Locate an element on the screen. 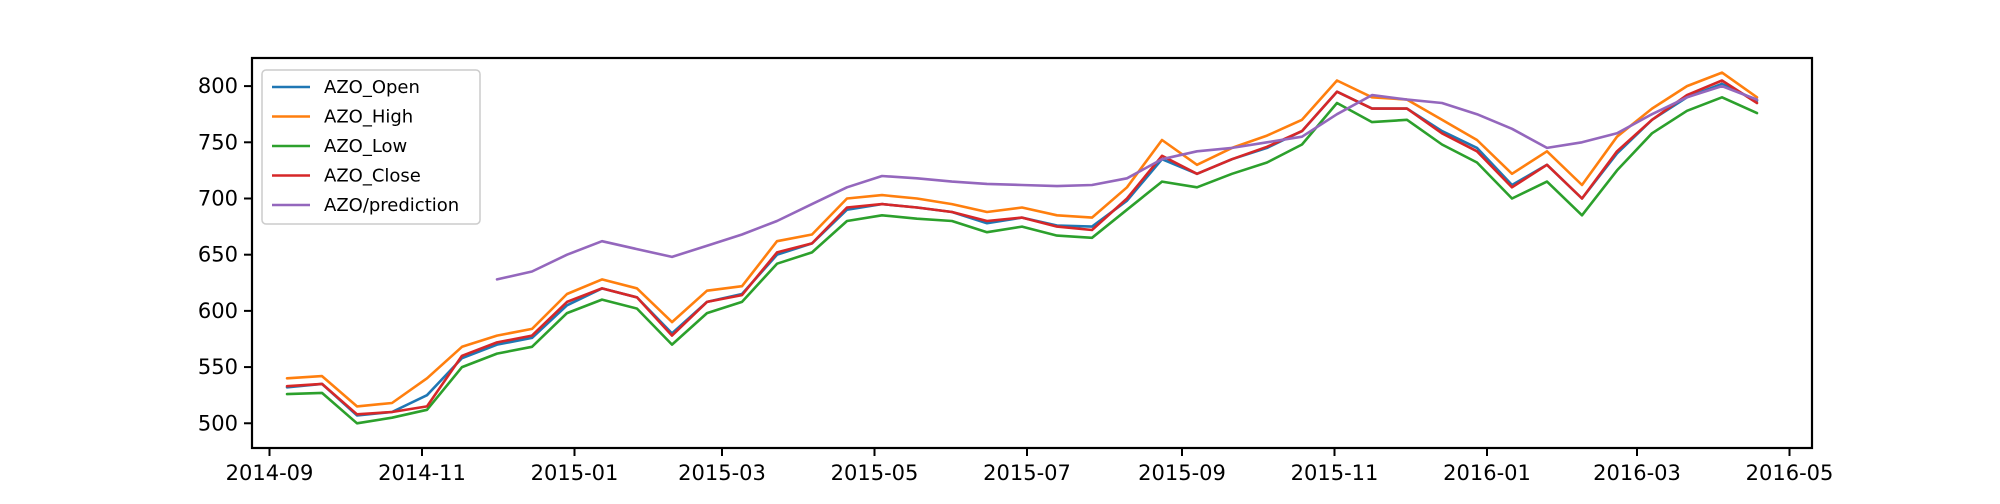  x-tick-label: 2015-03 is located at coordinates (722, 473).